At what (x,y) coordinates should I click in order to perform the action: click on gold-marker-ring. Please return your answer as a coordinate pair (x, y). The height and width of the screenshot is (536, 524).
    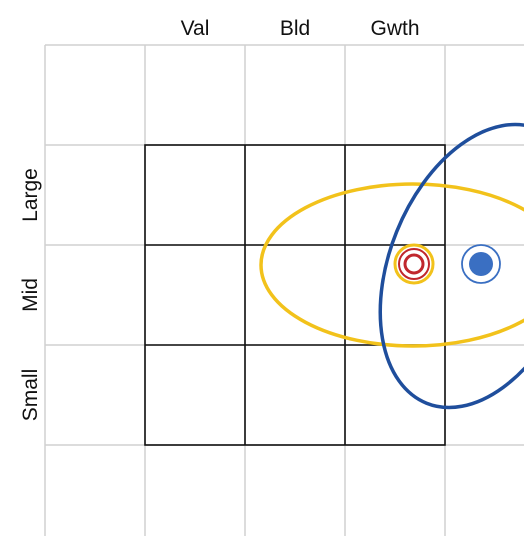
    Looking at the image, I should click on (414, 264).